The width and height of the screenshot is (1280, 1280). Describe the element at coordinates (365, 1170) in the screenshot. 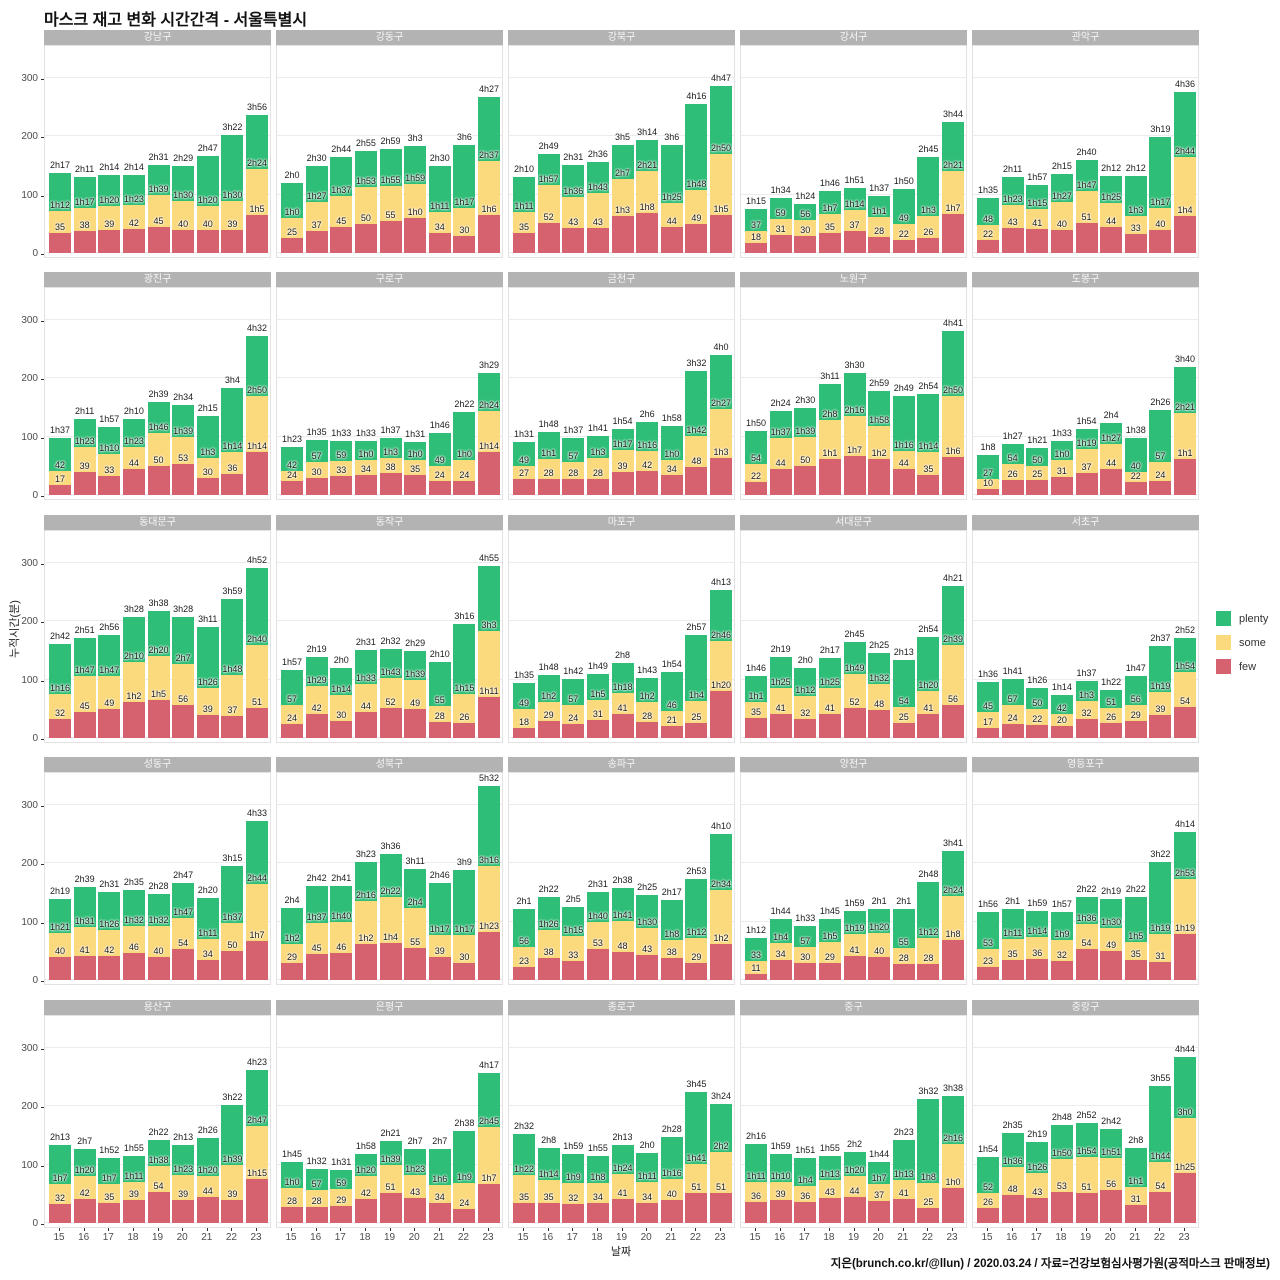

I see `bar-label-some: 1h20` at that location.